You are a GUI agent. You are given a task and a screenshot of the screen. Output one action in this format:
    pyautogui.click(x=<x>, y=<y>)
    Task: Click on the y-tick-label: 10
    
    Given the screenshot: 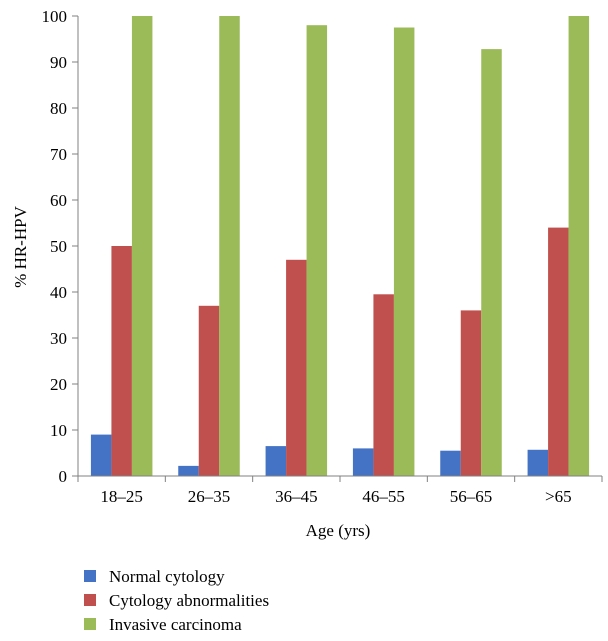 What is the action you would take?
    pyautogui.click(x=58, y=430)
    